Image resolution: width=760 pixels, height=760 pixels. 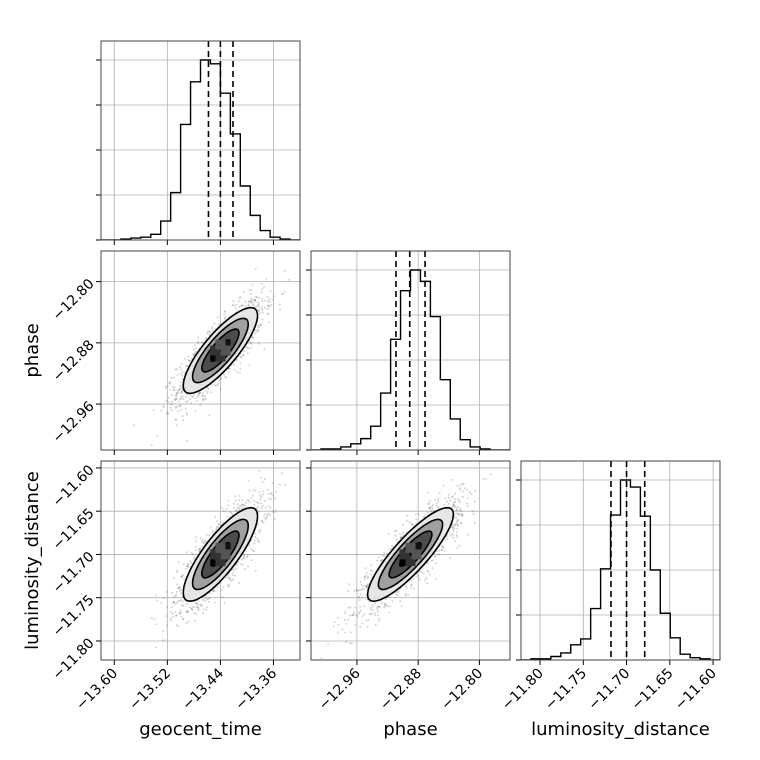 What do you see at coordinates (74, 361) in the screenshot?
I see `y-tick-label-phase: −12.88` at bounding box center [74, 361].